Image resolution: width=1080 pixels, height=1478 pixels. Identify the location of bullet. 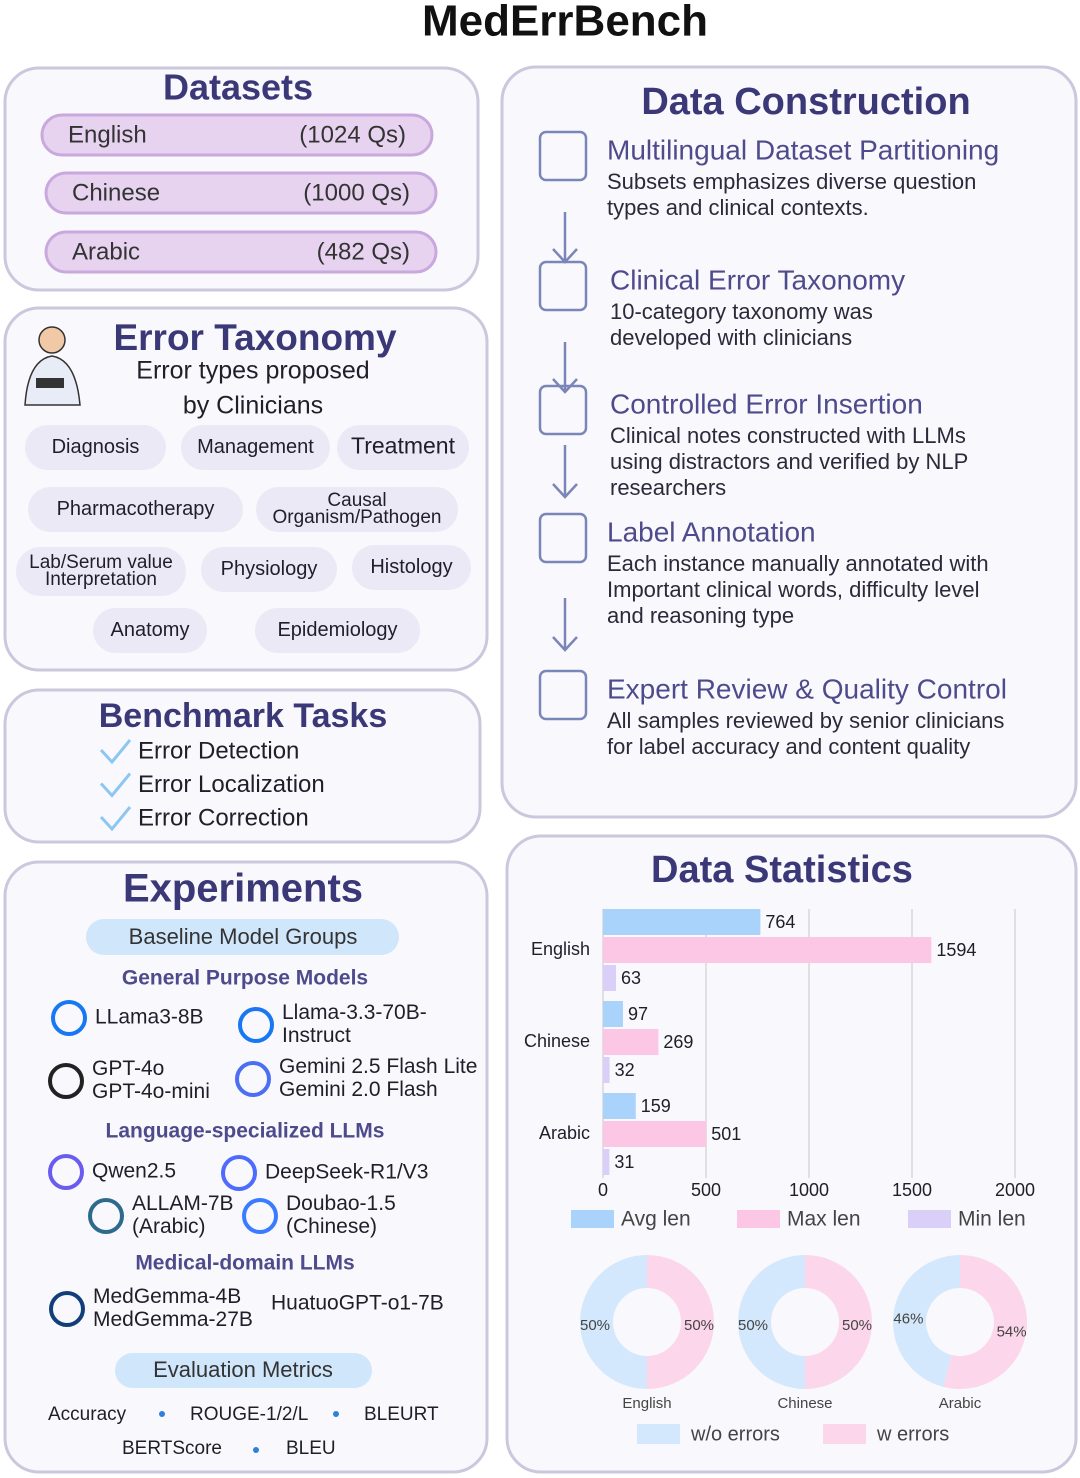
(256, 1450).